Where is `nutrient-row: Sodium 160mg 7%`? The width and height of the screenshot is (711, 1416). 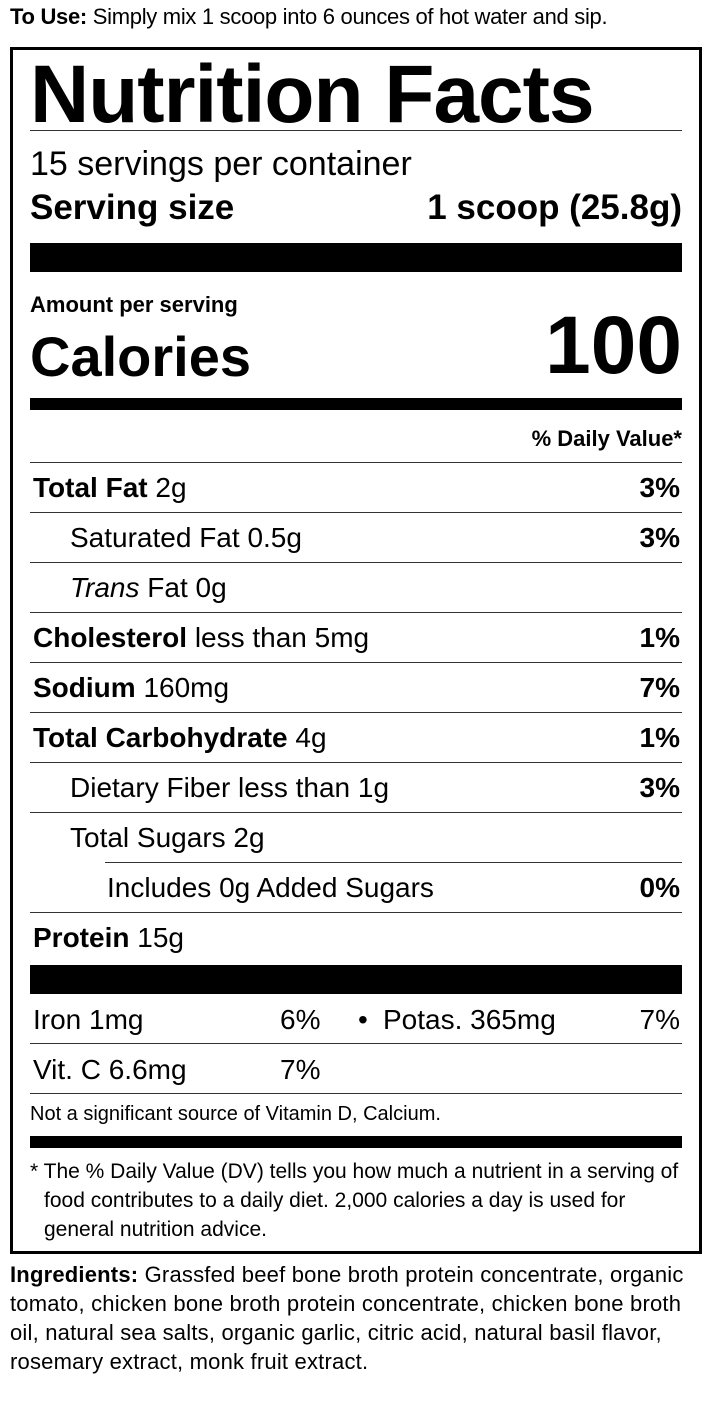 nutrient-row: Sodium 160mg 7% is located at coordinates (356, 688).